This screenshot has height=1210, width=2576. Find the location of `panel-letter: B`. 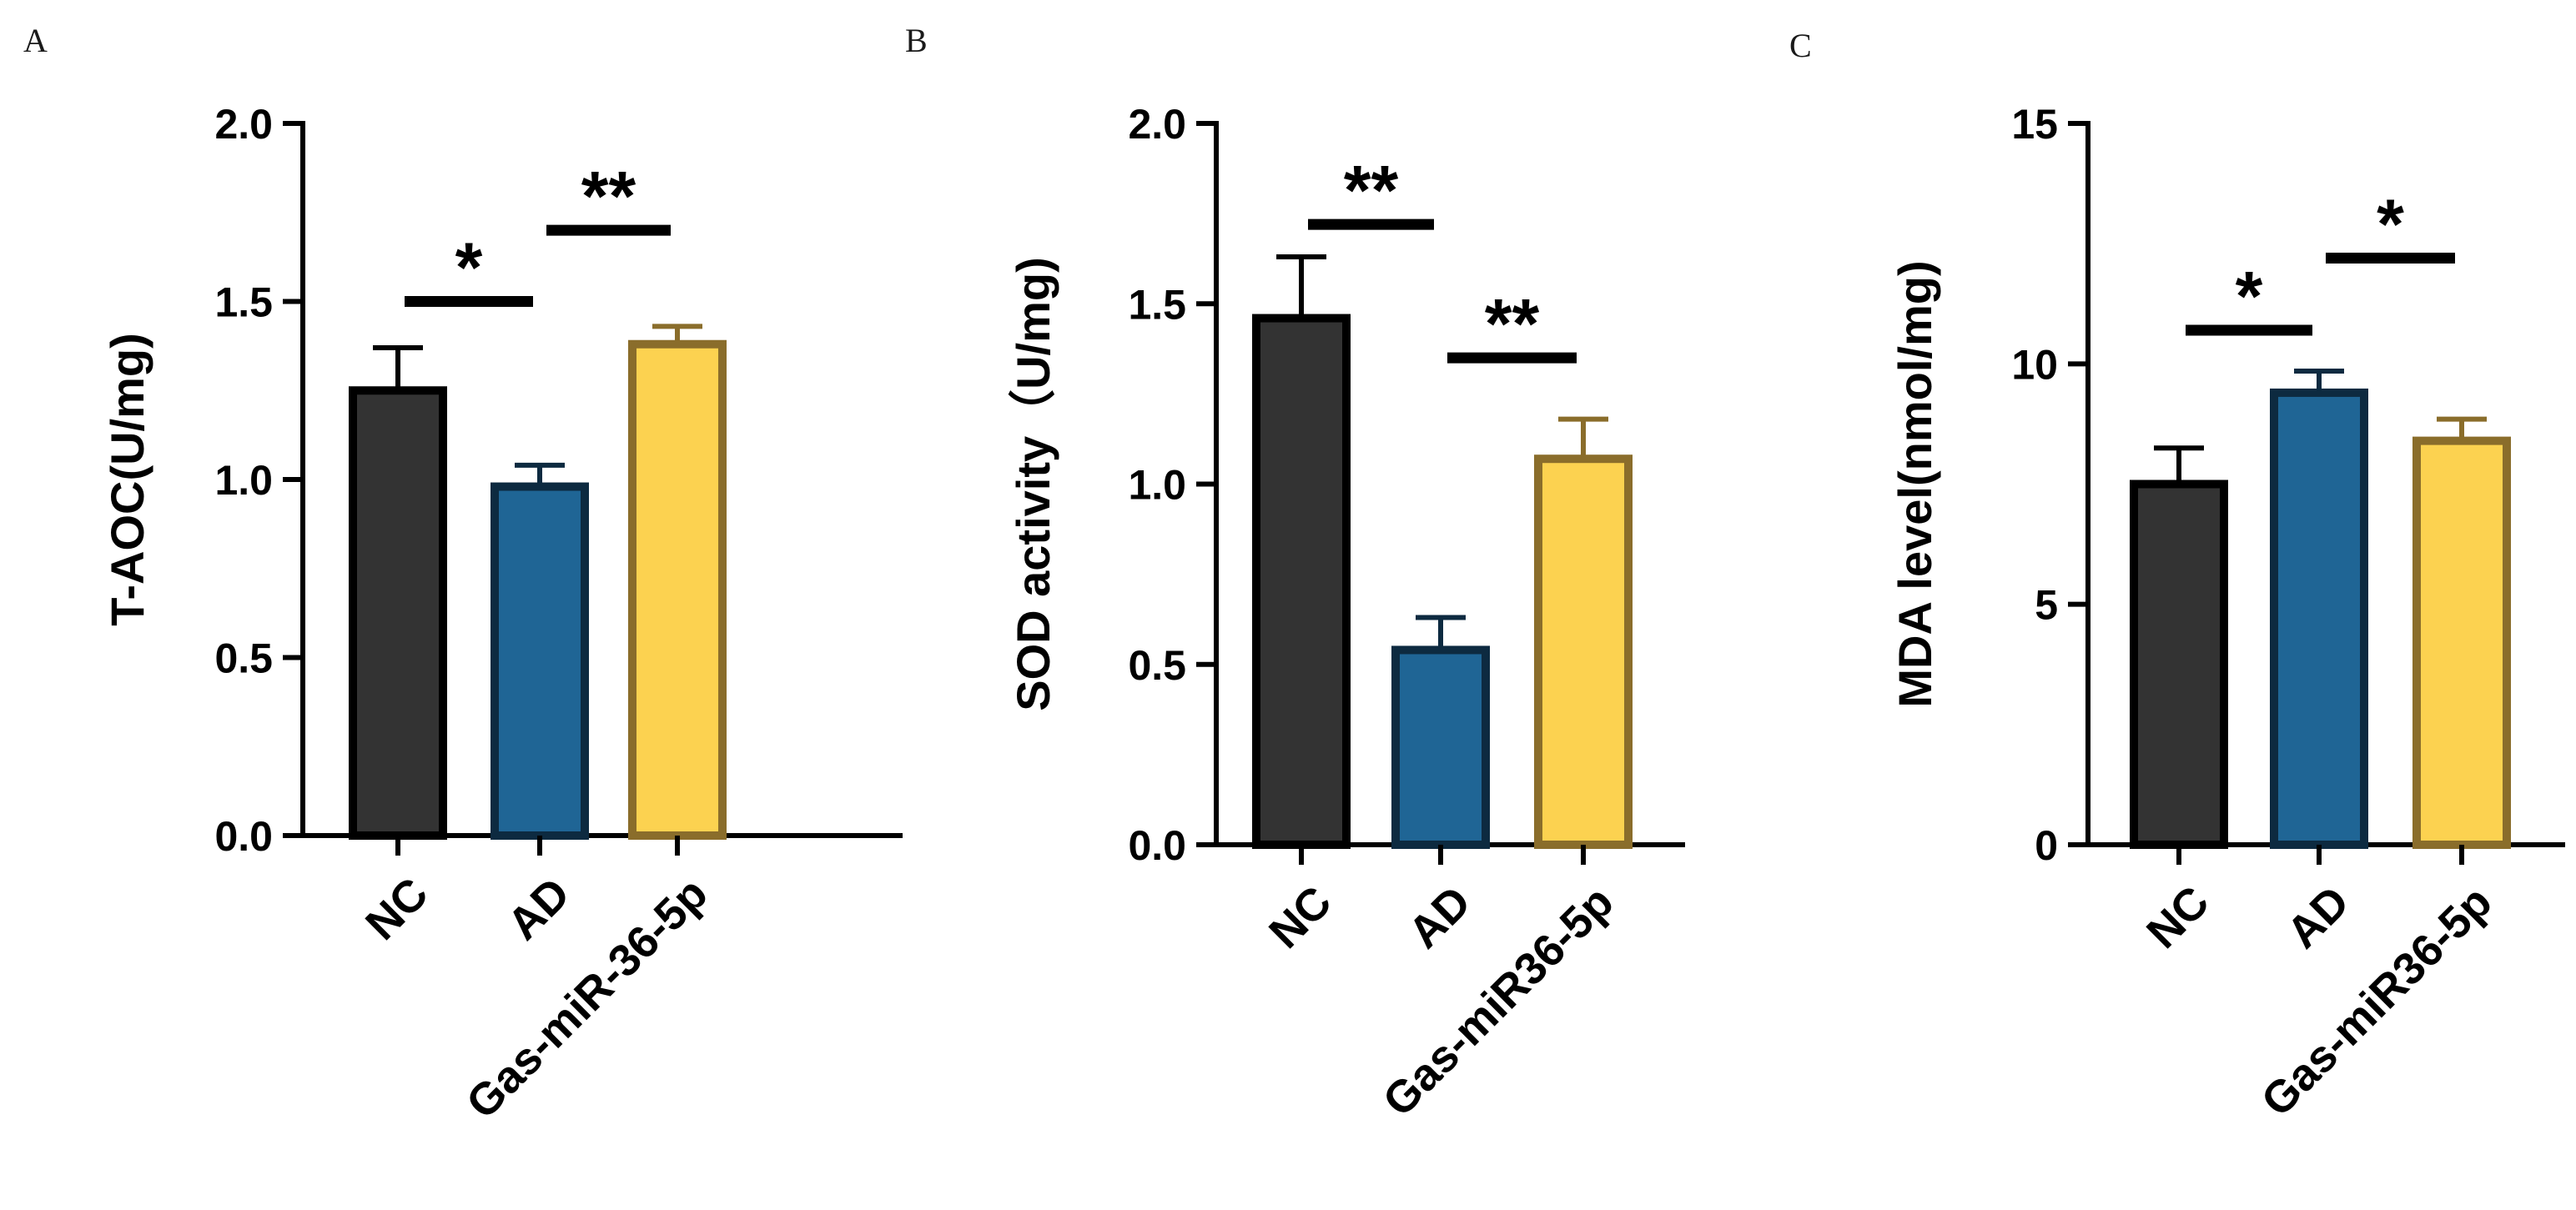

panel-letter: B is located at coordinates (916, 40).